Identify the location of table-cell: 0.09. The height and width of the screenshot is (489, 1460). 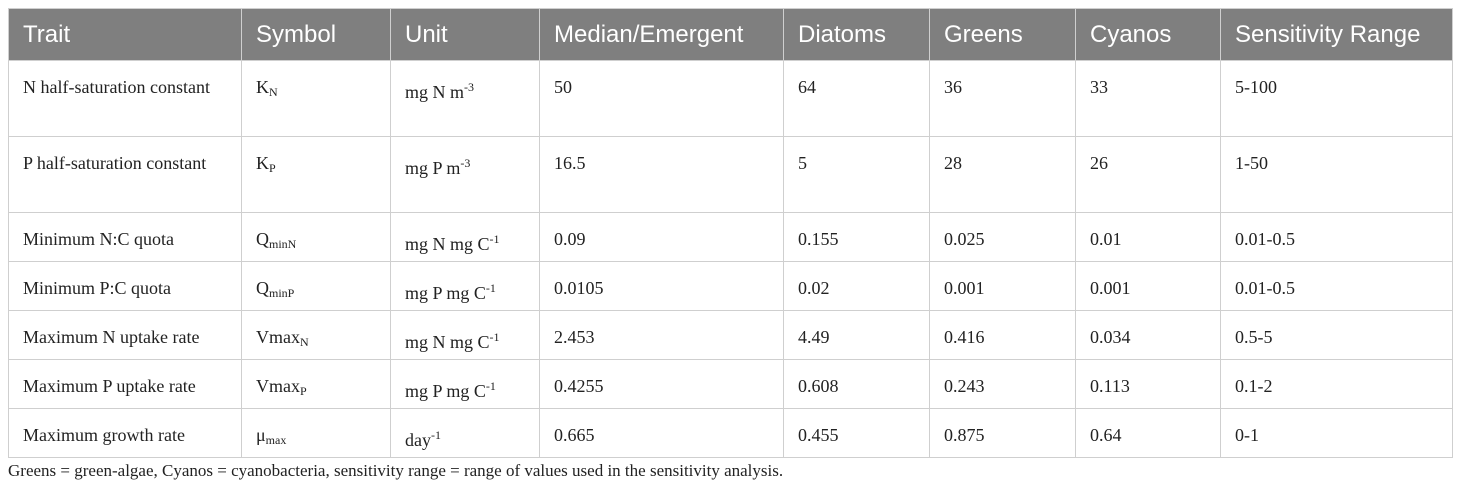
(661, 237).